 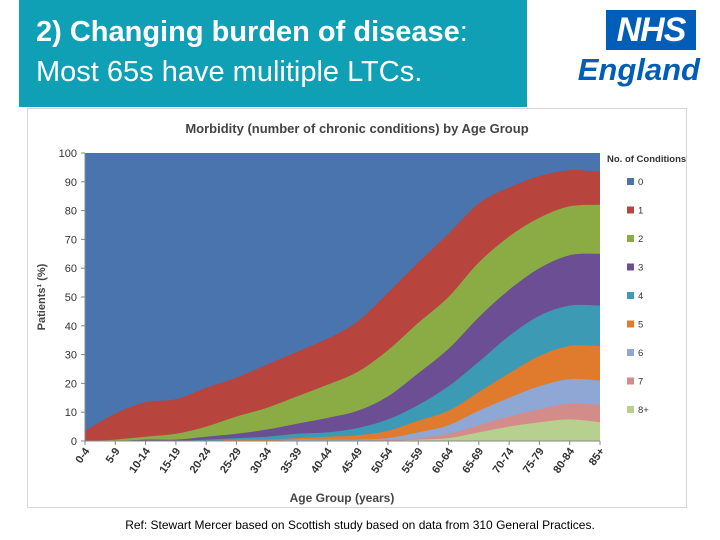 I want to click on x-tick-label-50-54: 50-54, so click(x=382, y=460).